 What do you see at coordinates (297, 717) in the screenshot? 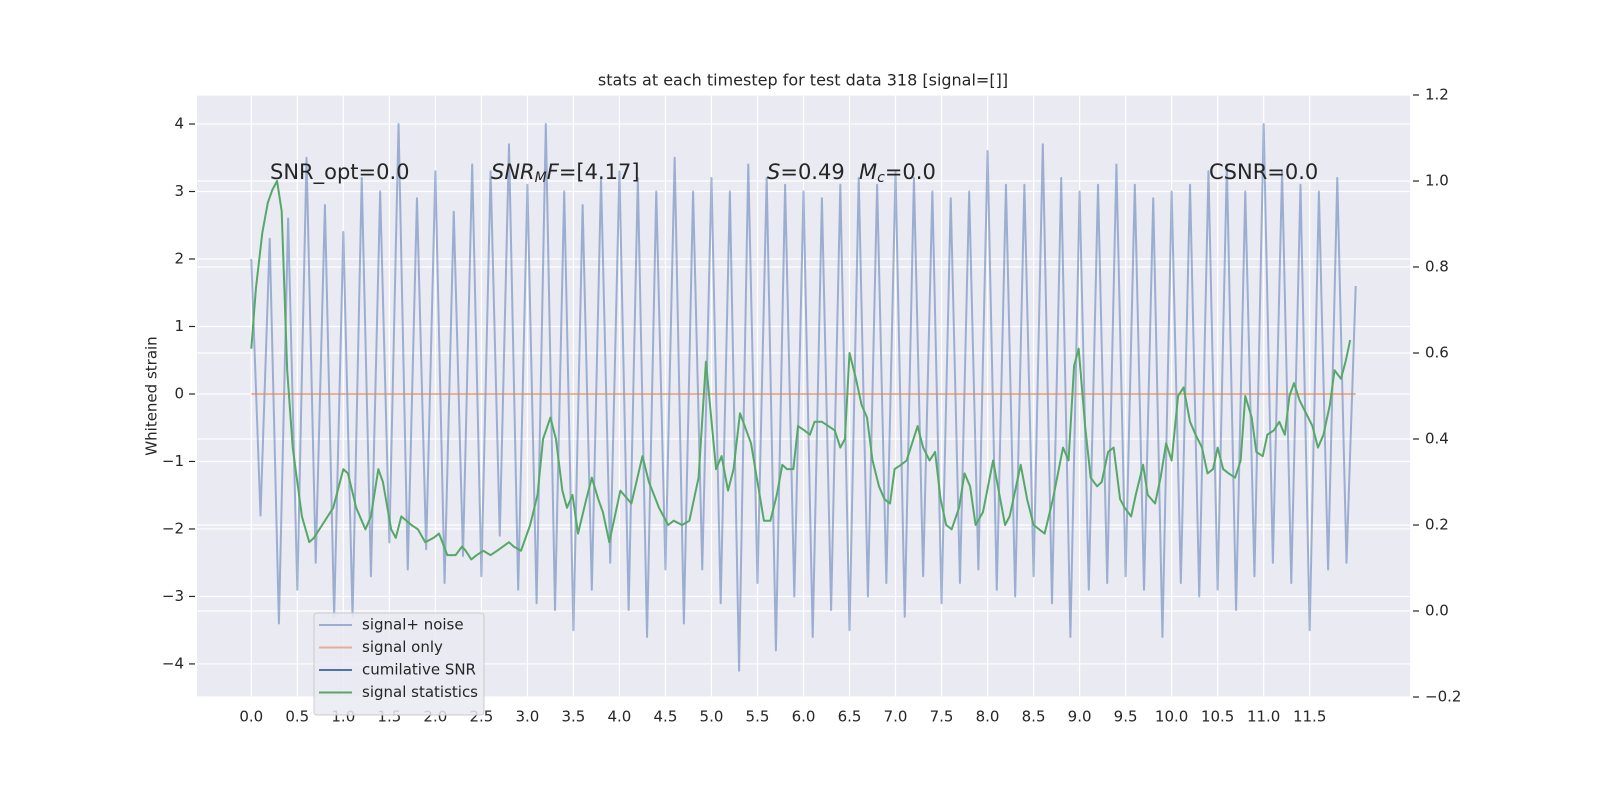
I see `x-tick-label: 0.5` at bounding box center [297, 717].